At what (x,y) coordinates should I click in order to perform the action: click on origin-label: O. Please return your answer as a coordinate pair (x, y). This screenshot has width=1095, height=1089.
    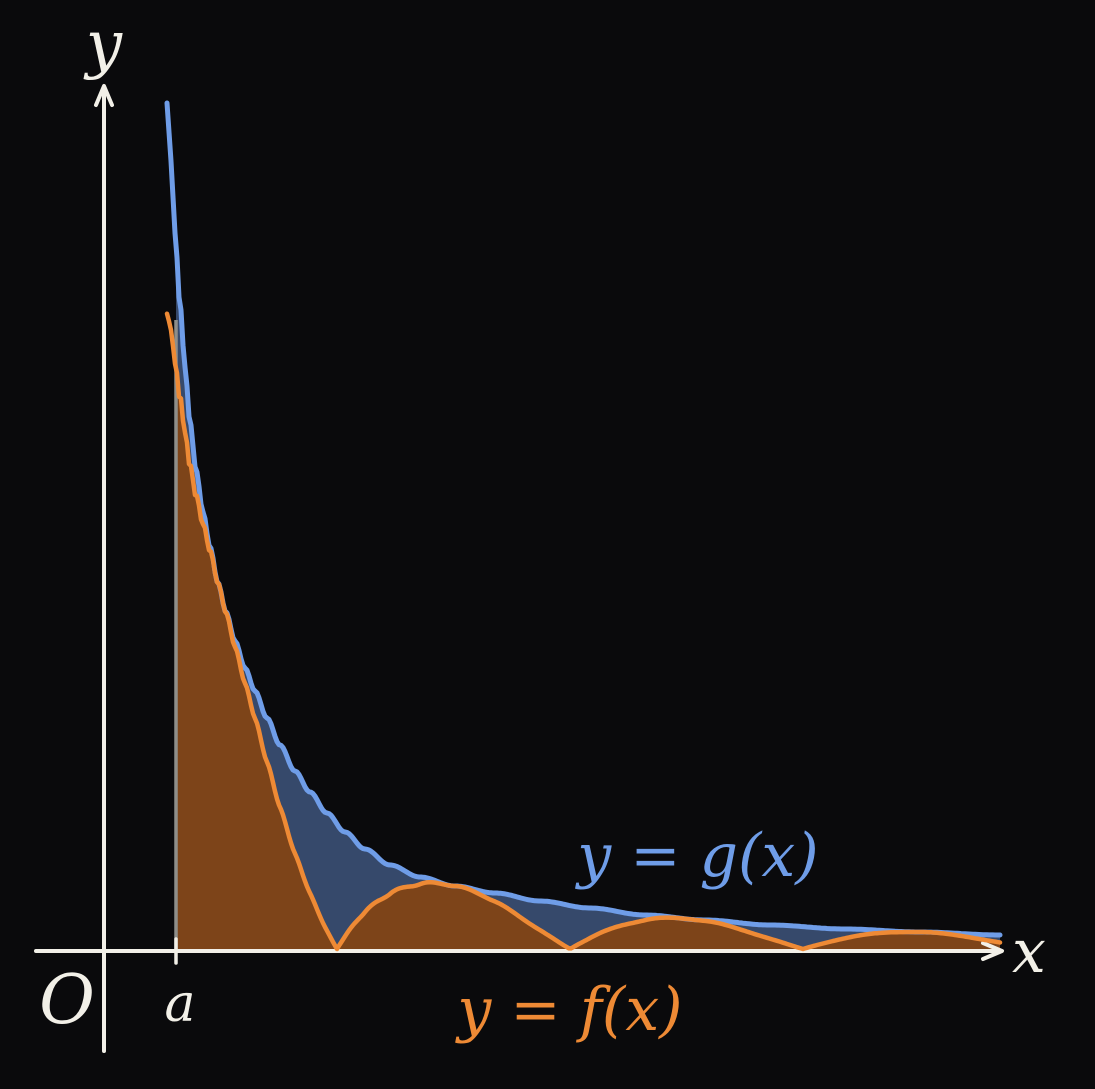
    Looking at the image, I should click on (67, 1000).